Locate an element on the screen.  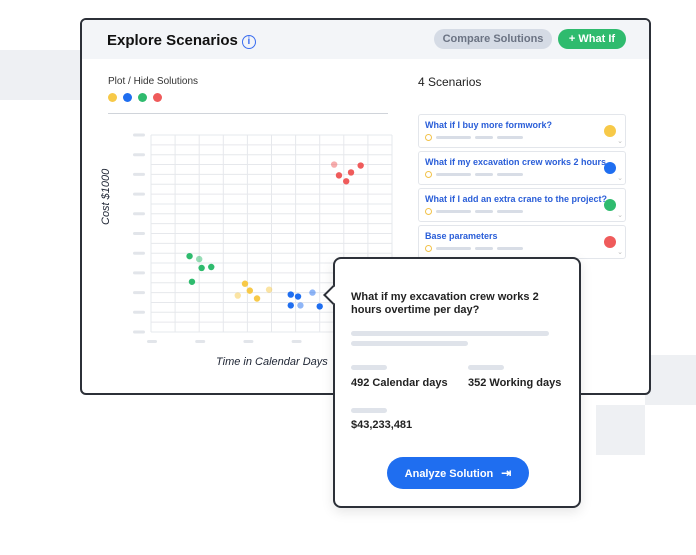
scenario-card: What if I buy more formwork? ⌄ is located at coordinates (522, 131).